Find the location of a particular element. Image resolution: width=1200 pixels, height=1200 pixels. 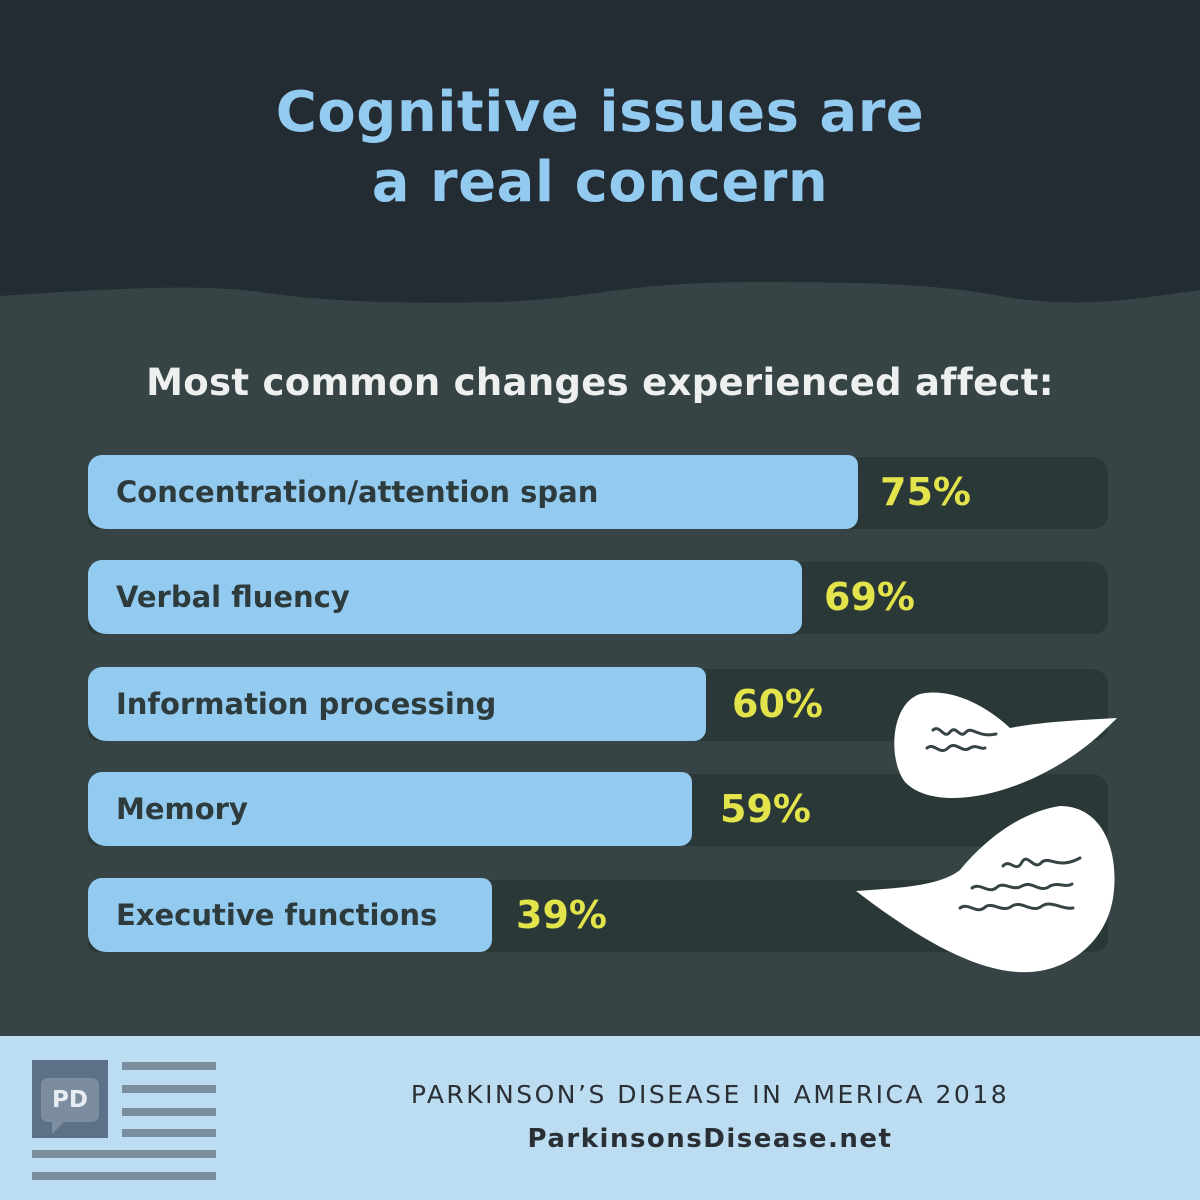

bar-row: Information processing 60% is located at coordinates (598, 705).